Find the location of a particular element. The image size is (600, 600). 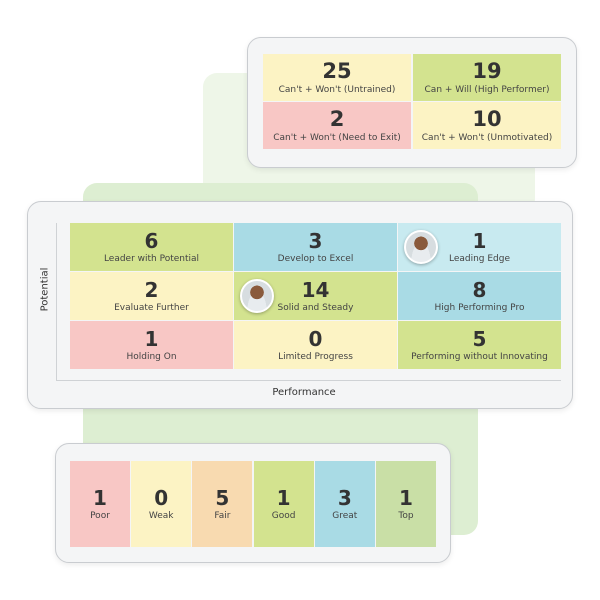

cell-label: Solid and Steady is located at coordinates (315, 307).